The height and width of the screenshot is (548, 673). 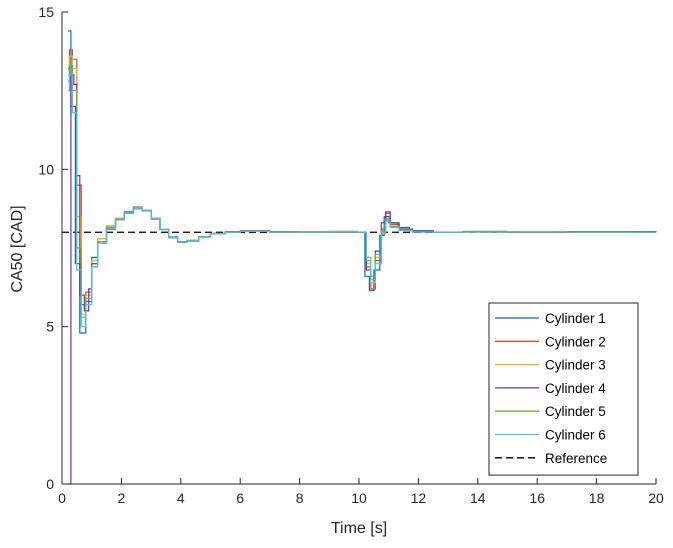 What do you see at coordinates (181, 498) in the screenshot?
I see `x-tick-label: 4` at bounding box center [181, 498].